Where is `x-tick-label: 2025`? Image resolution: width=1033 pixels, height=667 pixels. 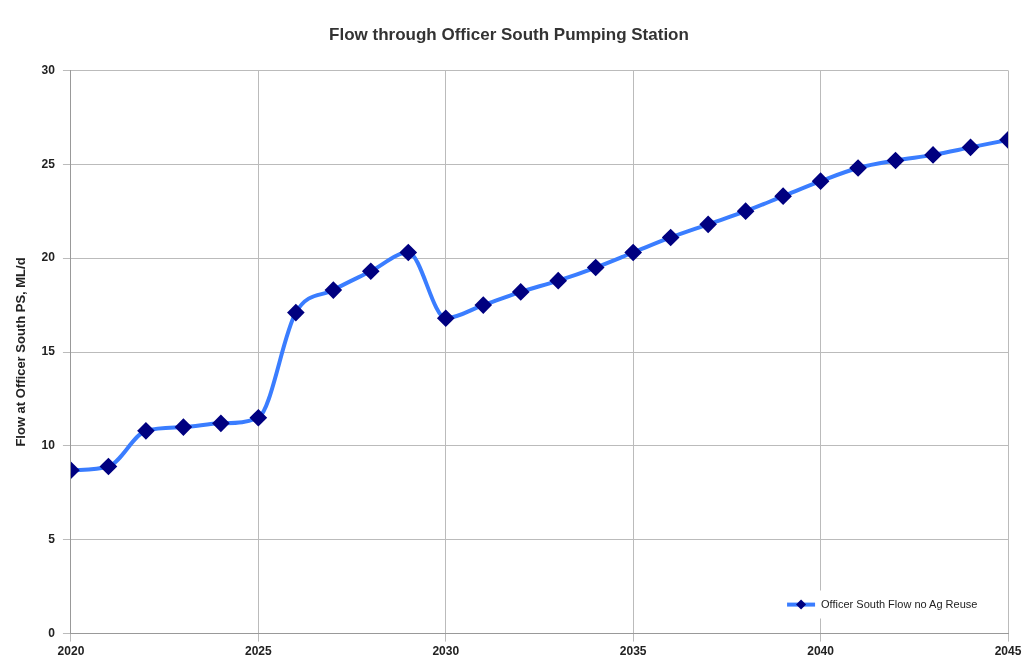 x-tick-label: 2025 is located at coordinates (259, 651).